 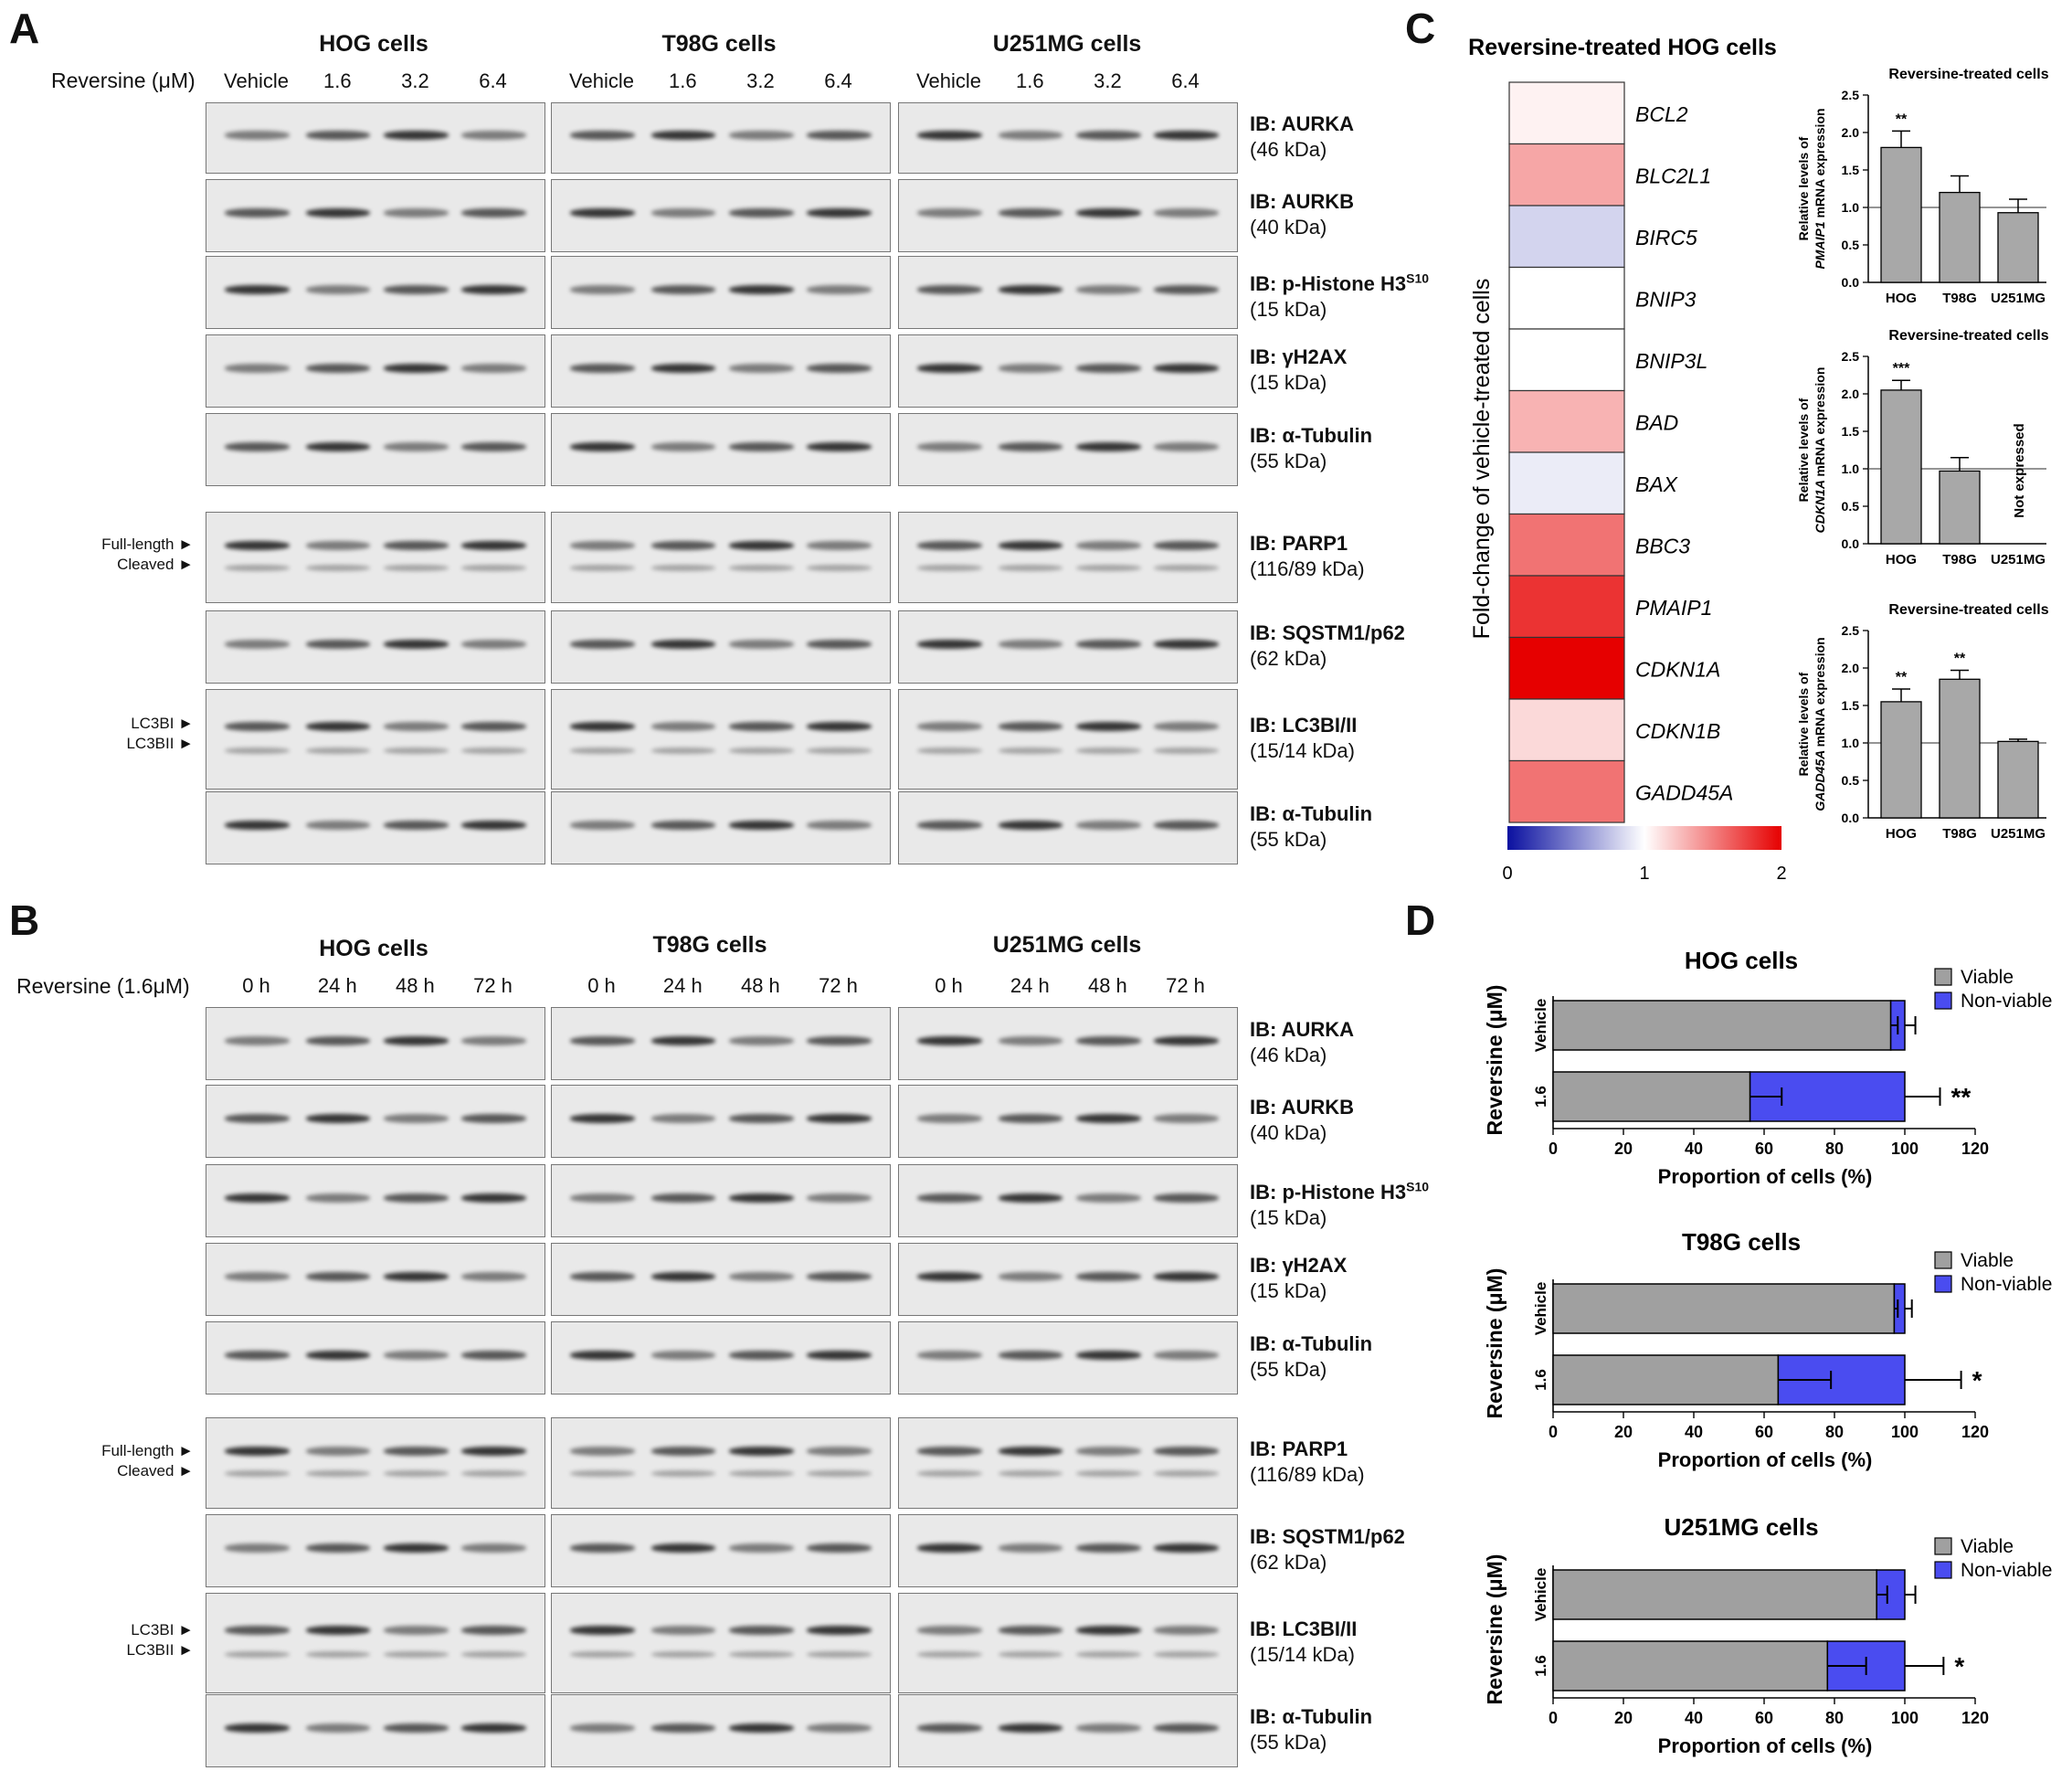 What do you see at coordinates (1975, 1432) in the screenshot?
I see `x-tick-label: 120` at bounding box center [1975, 1432].